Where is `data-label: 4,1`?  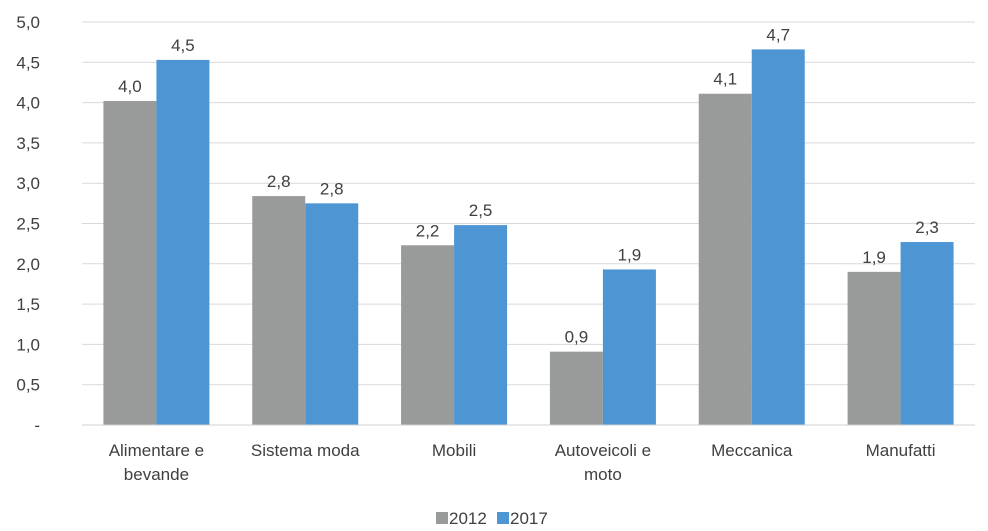 data-label: 4,1 is located at coordinates (725, 79).